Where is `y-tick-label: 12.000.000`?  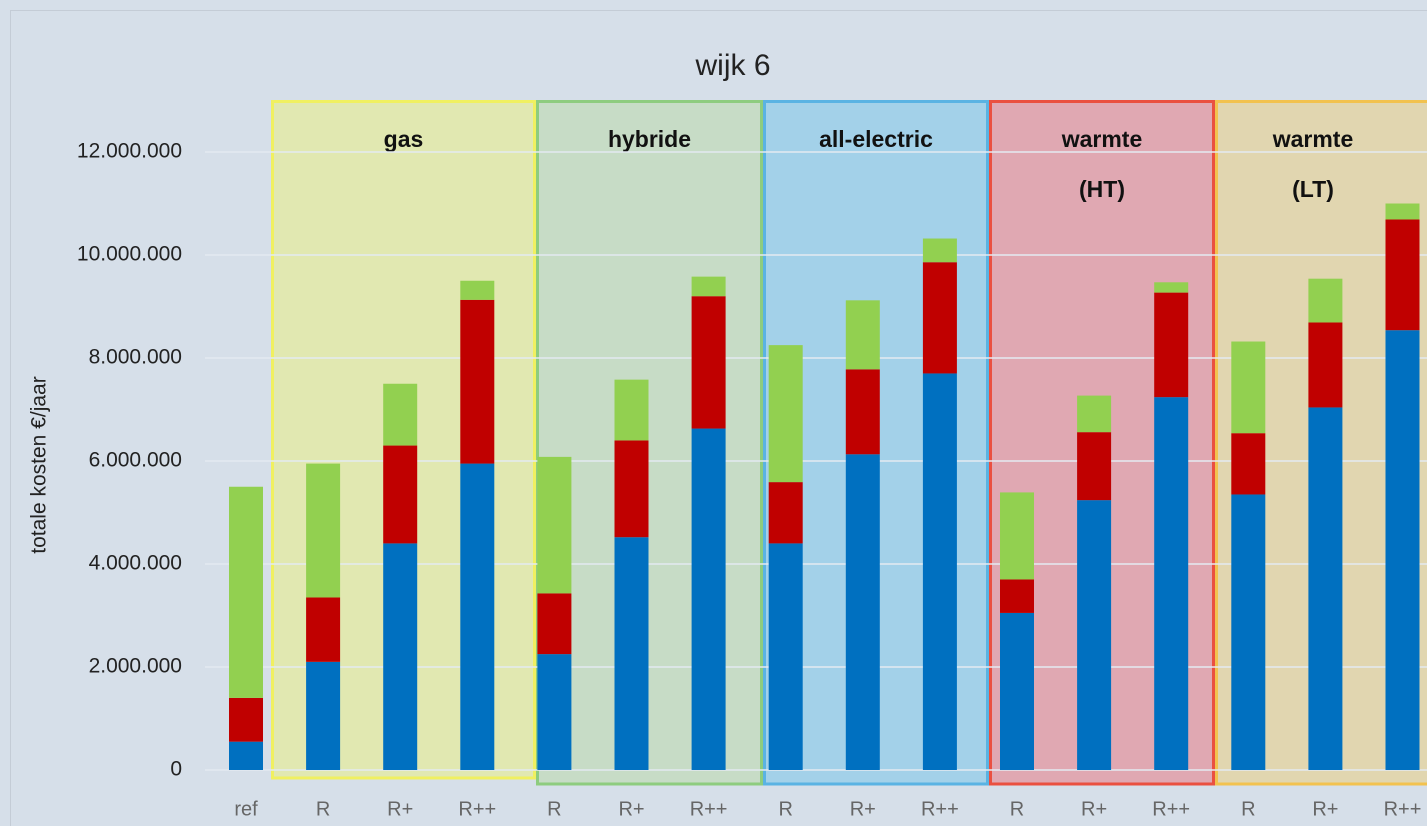 y-tick-label: 12.000.000 is located at coordinates (129, 151).